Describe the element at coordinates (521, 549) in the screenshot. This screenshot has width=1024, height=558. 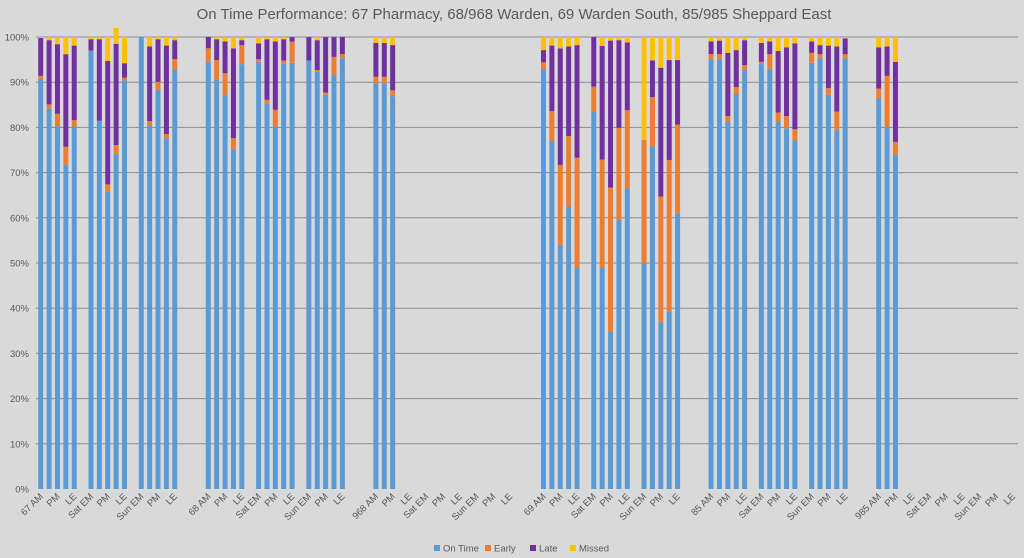
I see `legend: On Time Early Late Missed` at that location.